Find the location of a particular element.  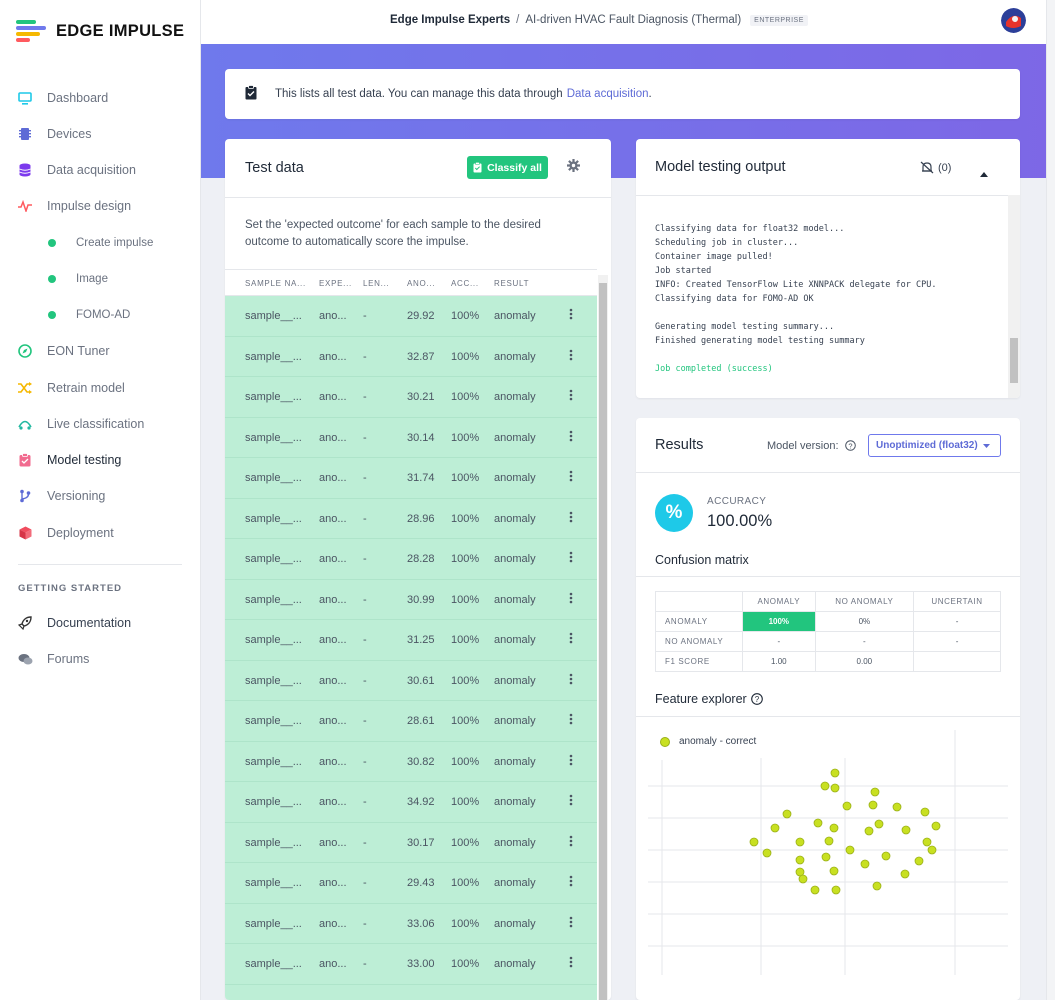

table-row: sample__... ano... - 30.82 100% anomaly is located at coordinates (411, 762).